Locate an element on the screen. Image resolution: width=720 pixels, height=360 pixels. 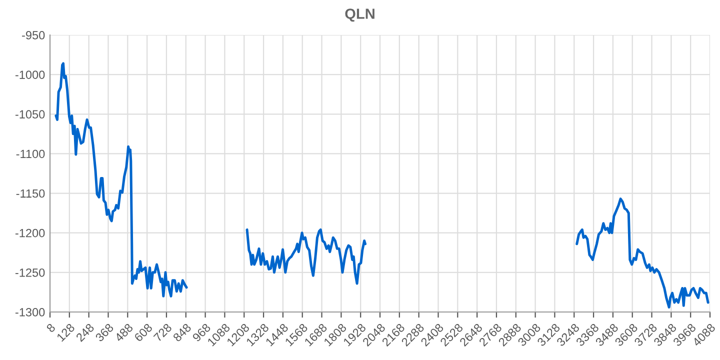
x-tick-label: 248 is located at coordinates (85, 332).